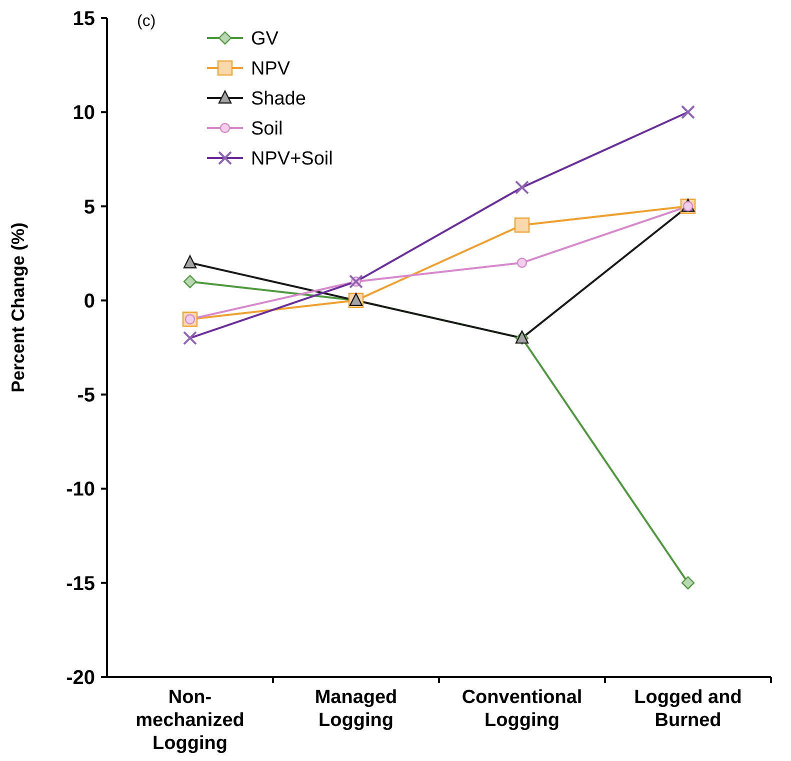  Describe the element at coordinates (270, 69) in the screenshot. I see `legend-label: NPV` at that location.